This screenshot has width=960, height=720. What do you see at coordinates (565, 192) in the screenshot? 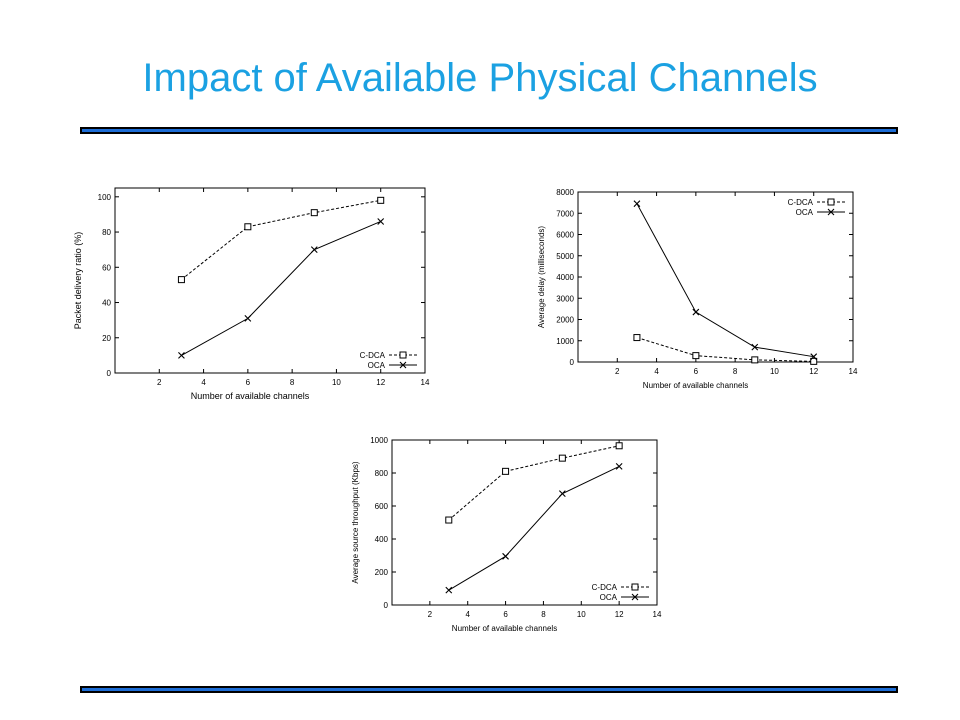
I see `y-tick-label: 8000` at bounding box center [565, 192].